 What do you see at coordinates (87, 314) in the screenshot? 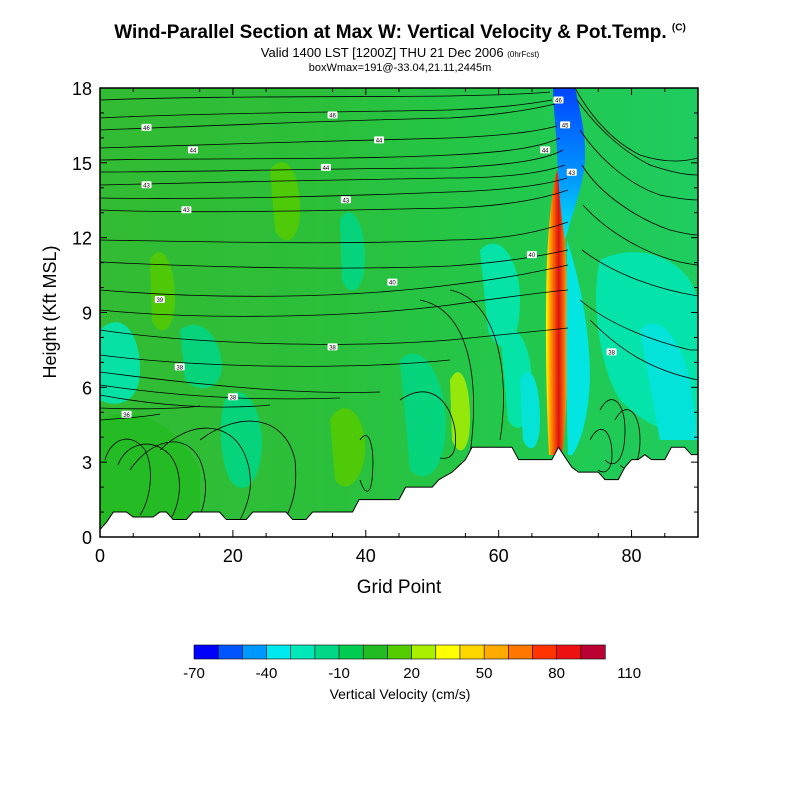
I see `y-tick-label: 9` at bounding box center [87, 314].